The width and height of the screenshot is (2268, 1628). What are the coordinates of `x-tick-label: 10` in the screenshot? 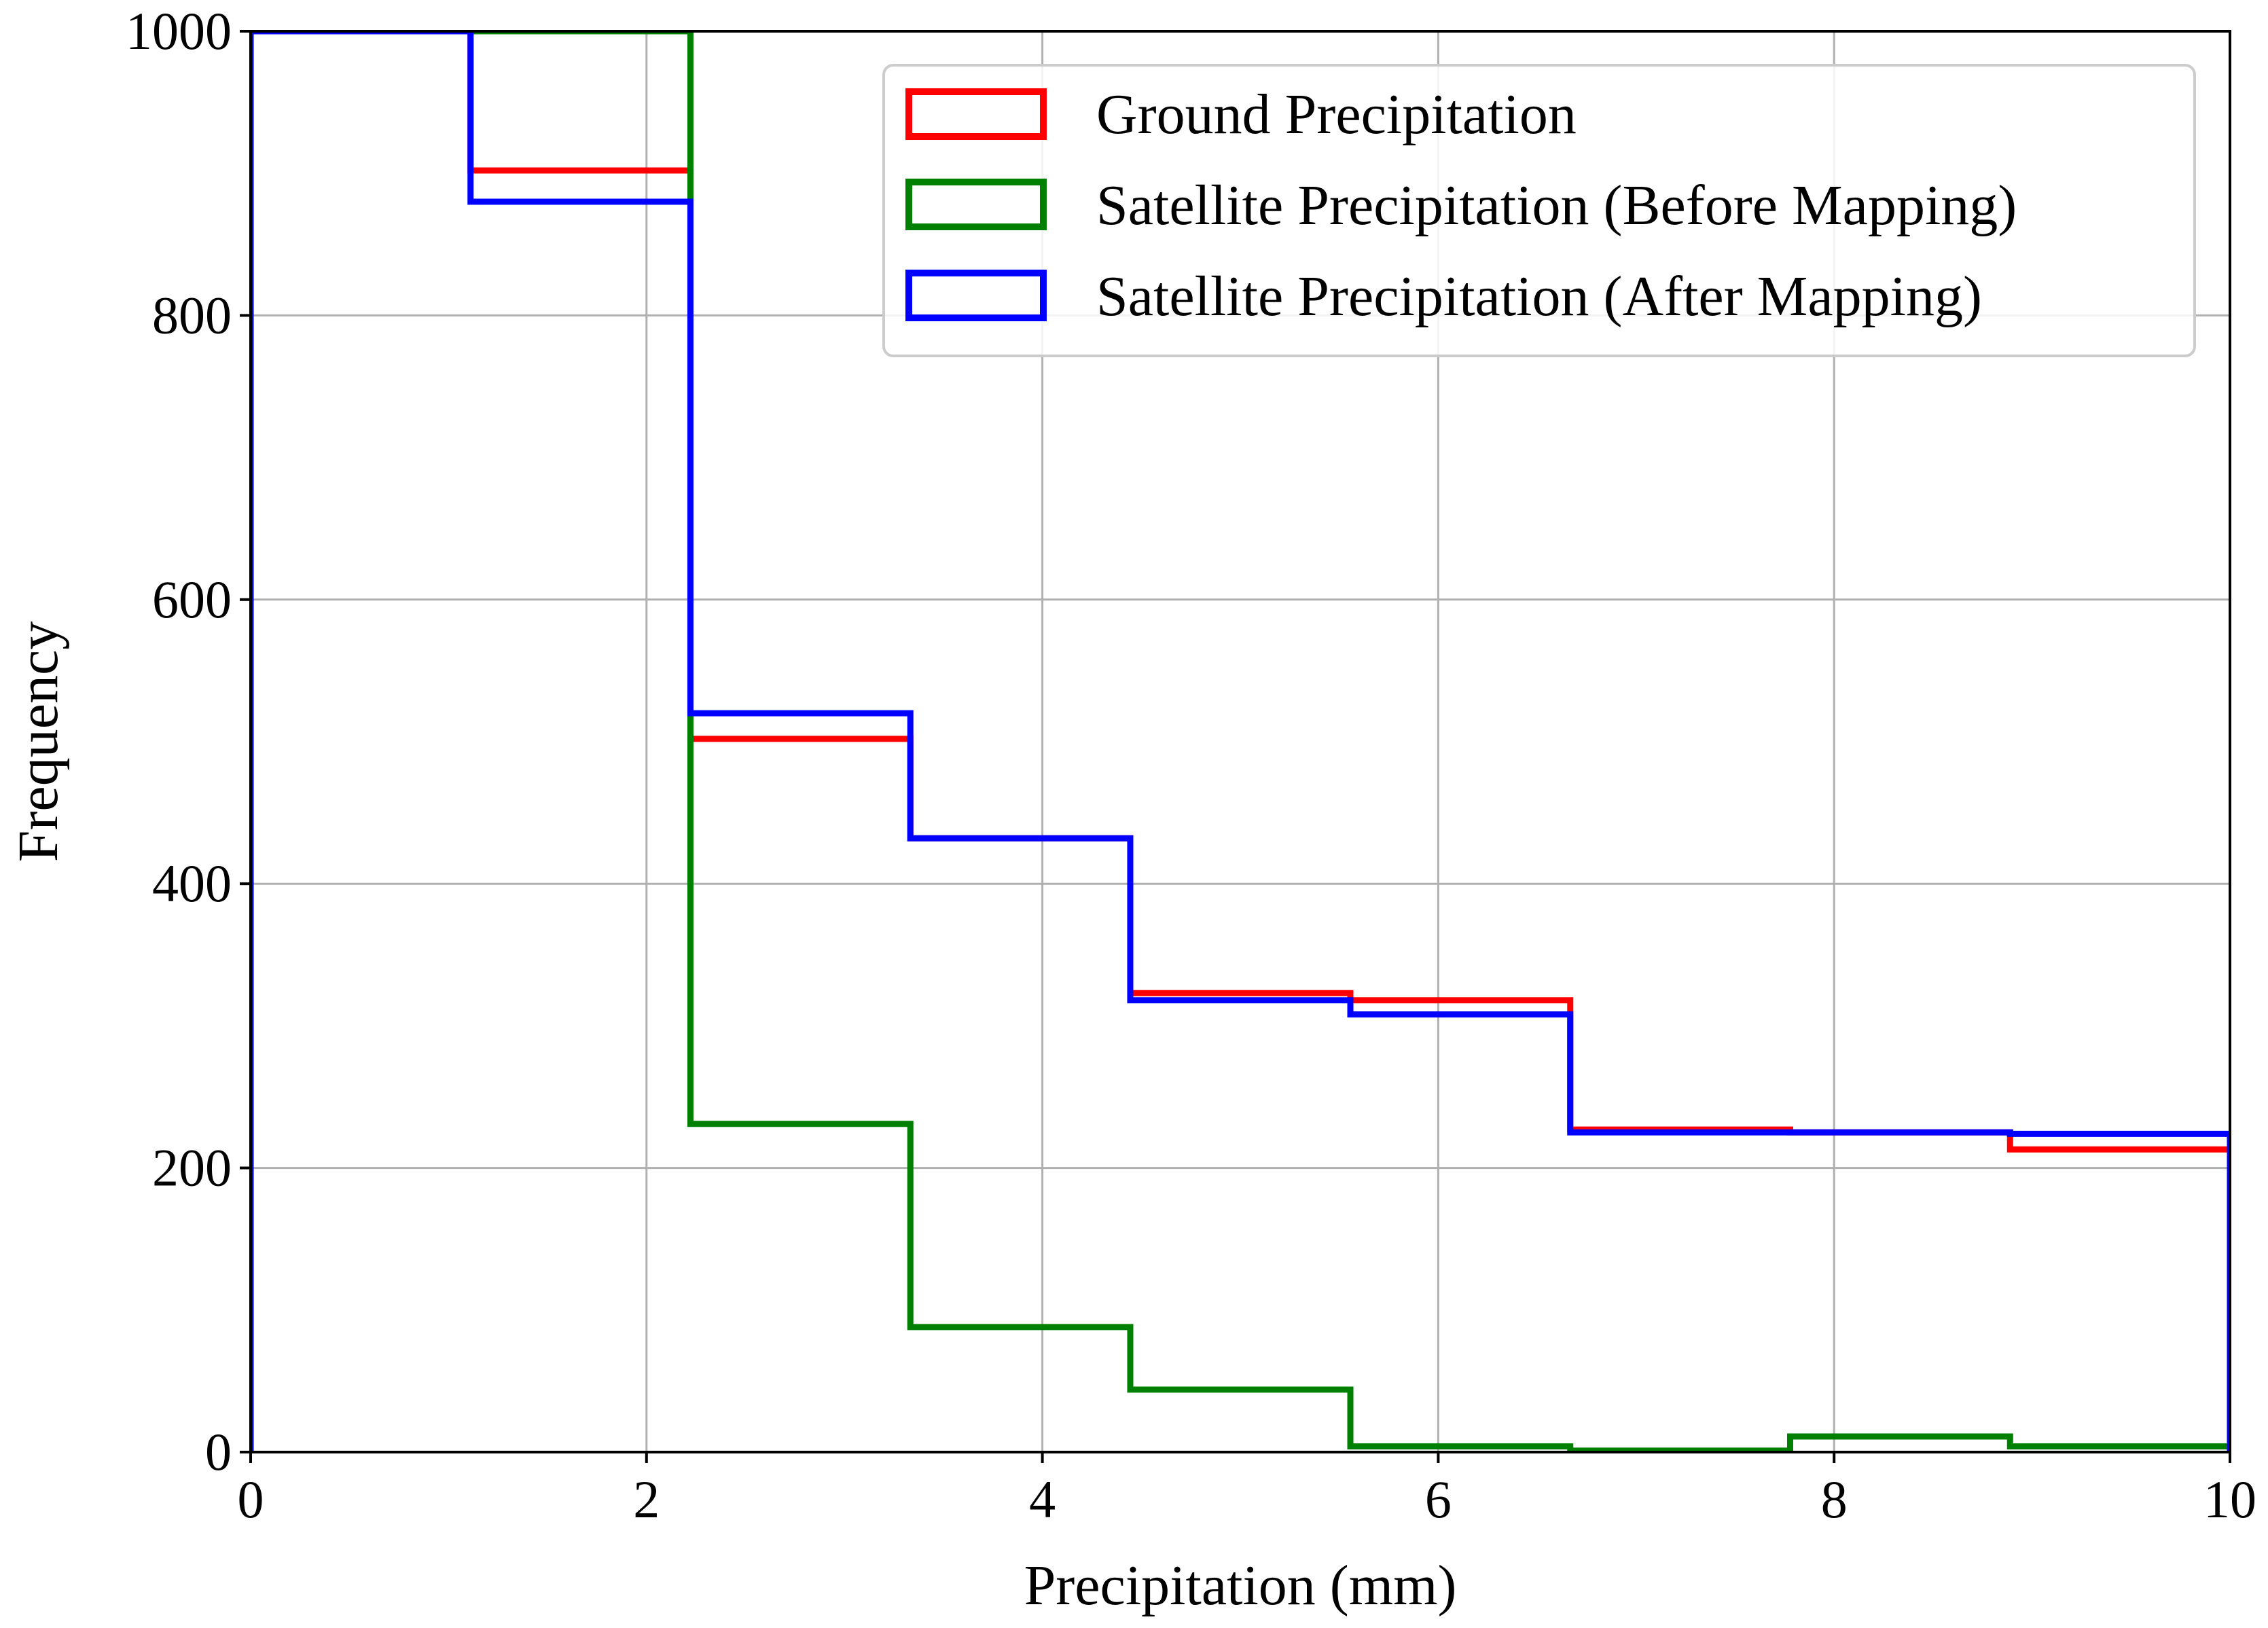 It's located at (2229, 1500).